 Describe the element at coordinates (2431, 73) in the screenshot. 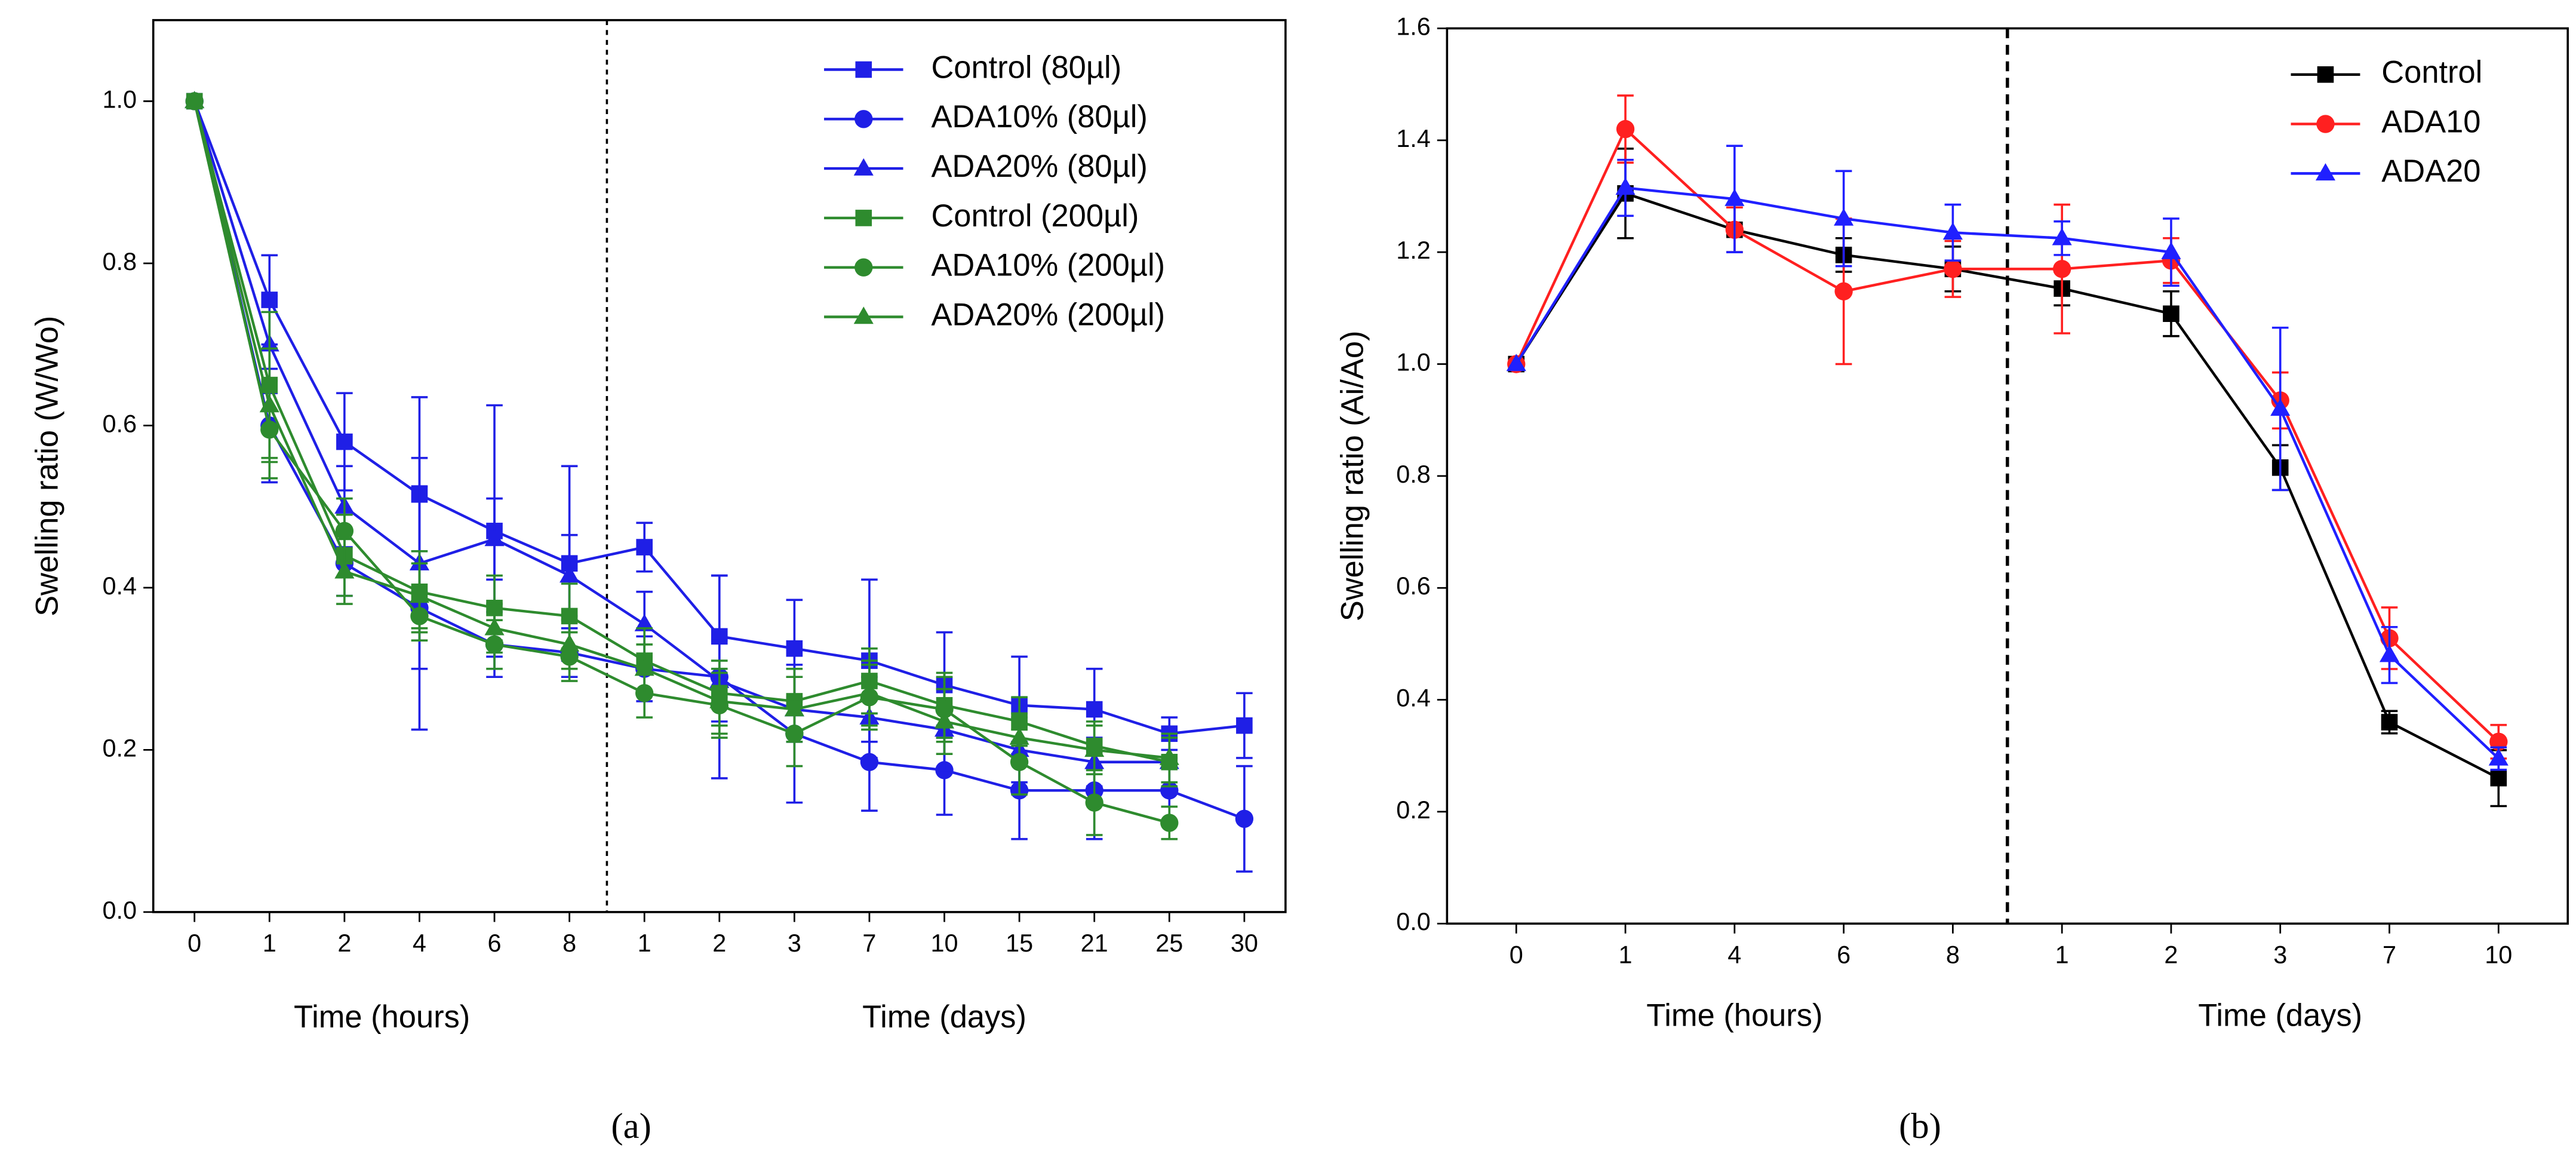

I see `legend-label: Control` at that location.